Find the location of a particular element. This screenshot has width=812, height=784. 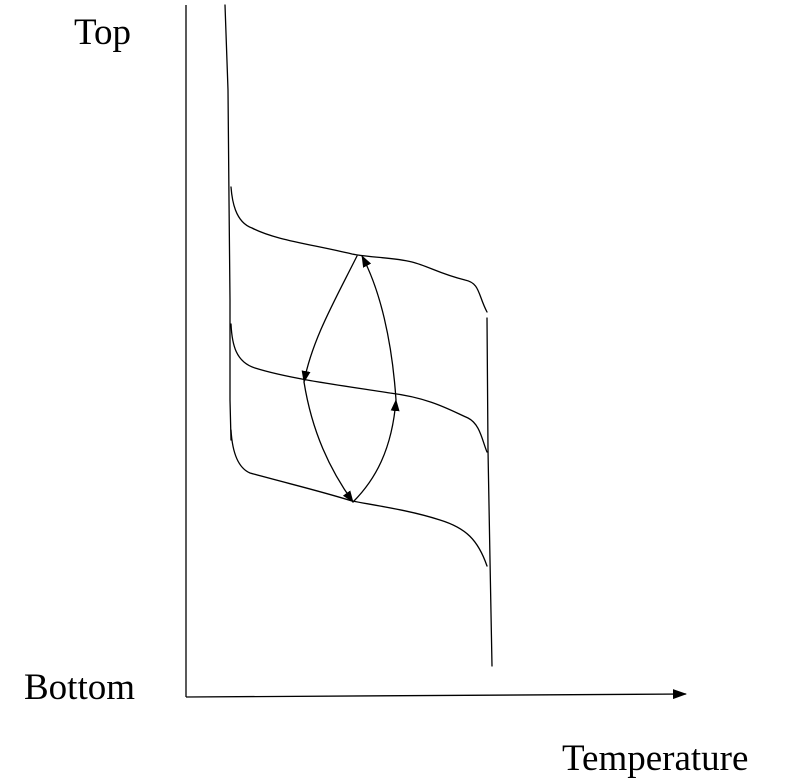

right-vertical-line is located at coordinates (489, 492).